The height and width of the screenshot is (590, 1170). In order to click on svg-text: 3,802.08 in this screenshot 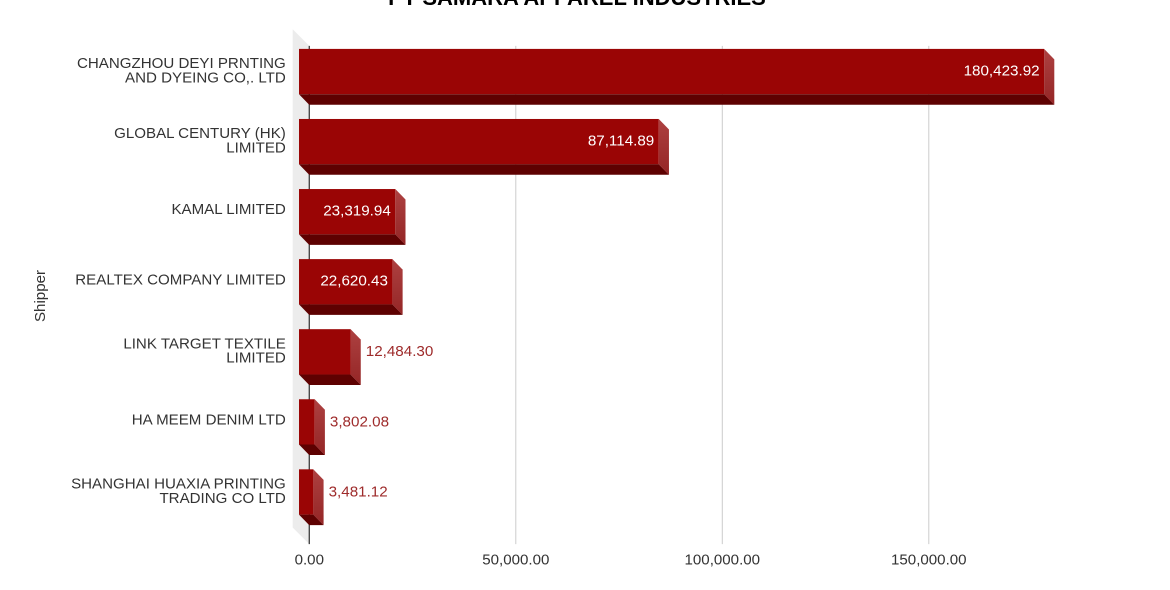, I will do `click(359, 421)`.